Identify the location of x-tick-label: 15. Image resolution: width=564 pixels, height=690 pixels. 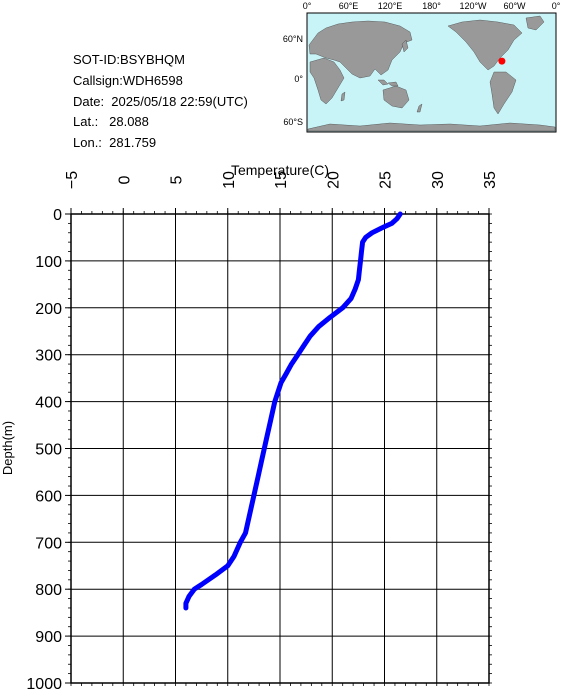
(281, 180).